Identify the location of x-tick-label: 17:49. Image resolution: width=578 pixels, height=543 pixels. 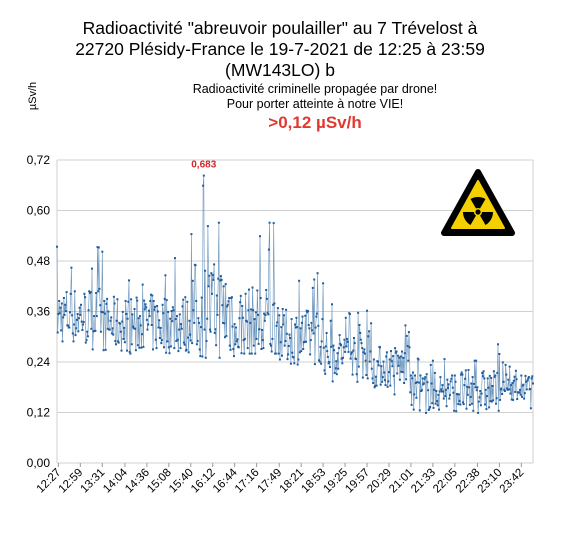
(270, 481).